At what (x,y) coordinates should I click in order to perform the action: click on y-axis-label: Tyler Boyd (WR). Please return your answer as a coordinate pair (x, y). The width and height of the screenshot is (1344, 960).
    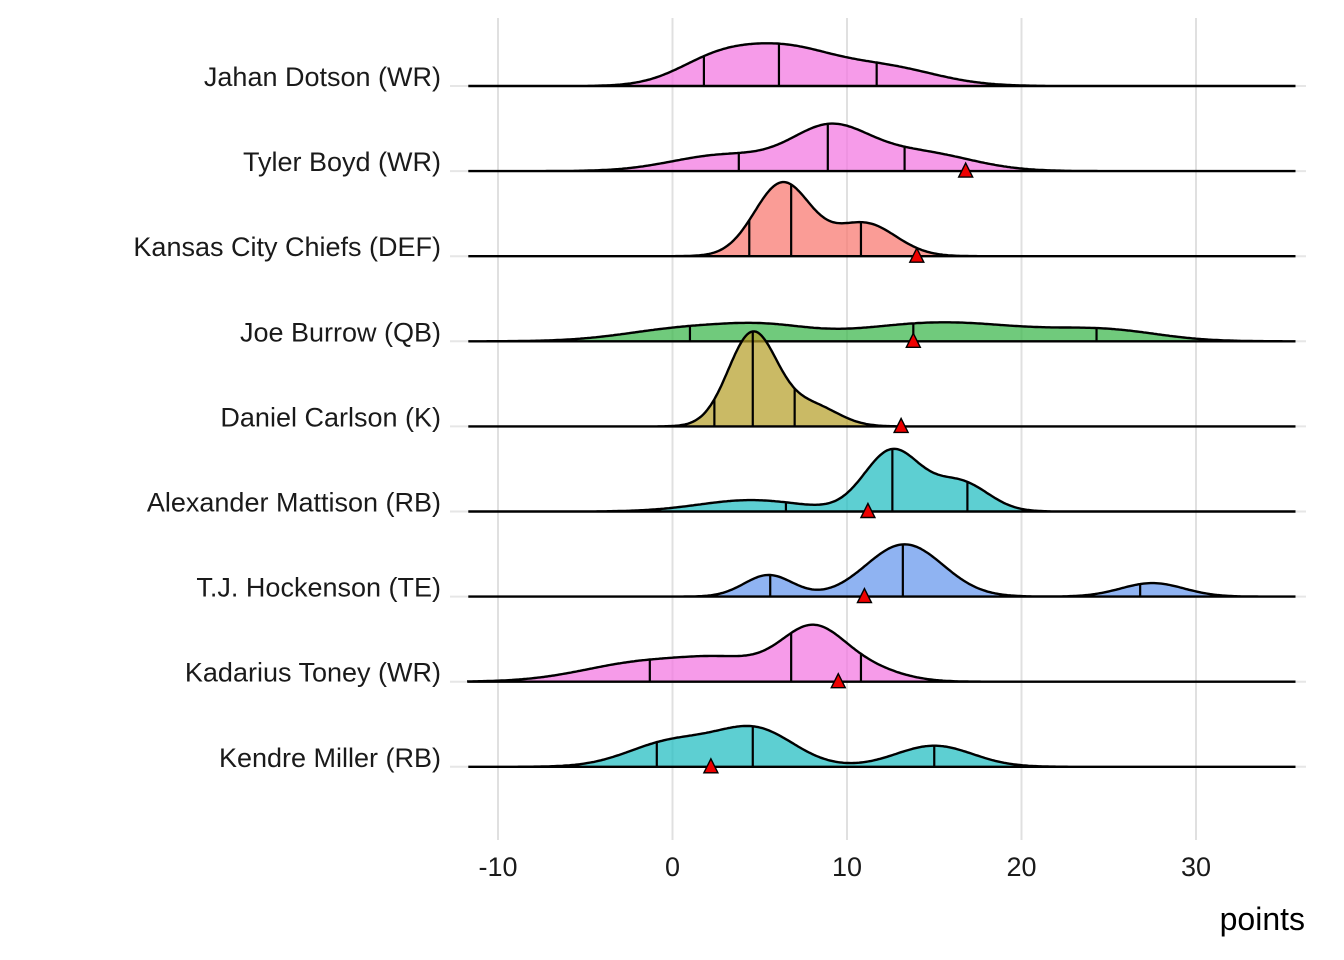
    Looking at the image, I should click on (342, 162).